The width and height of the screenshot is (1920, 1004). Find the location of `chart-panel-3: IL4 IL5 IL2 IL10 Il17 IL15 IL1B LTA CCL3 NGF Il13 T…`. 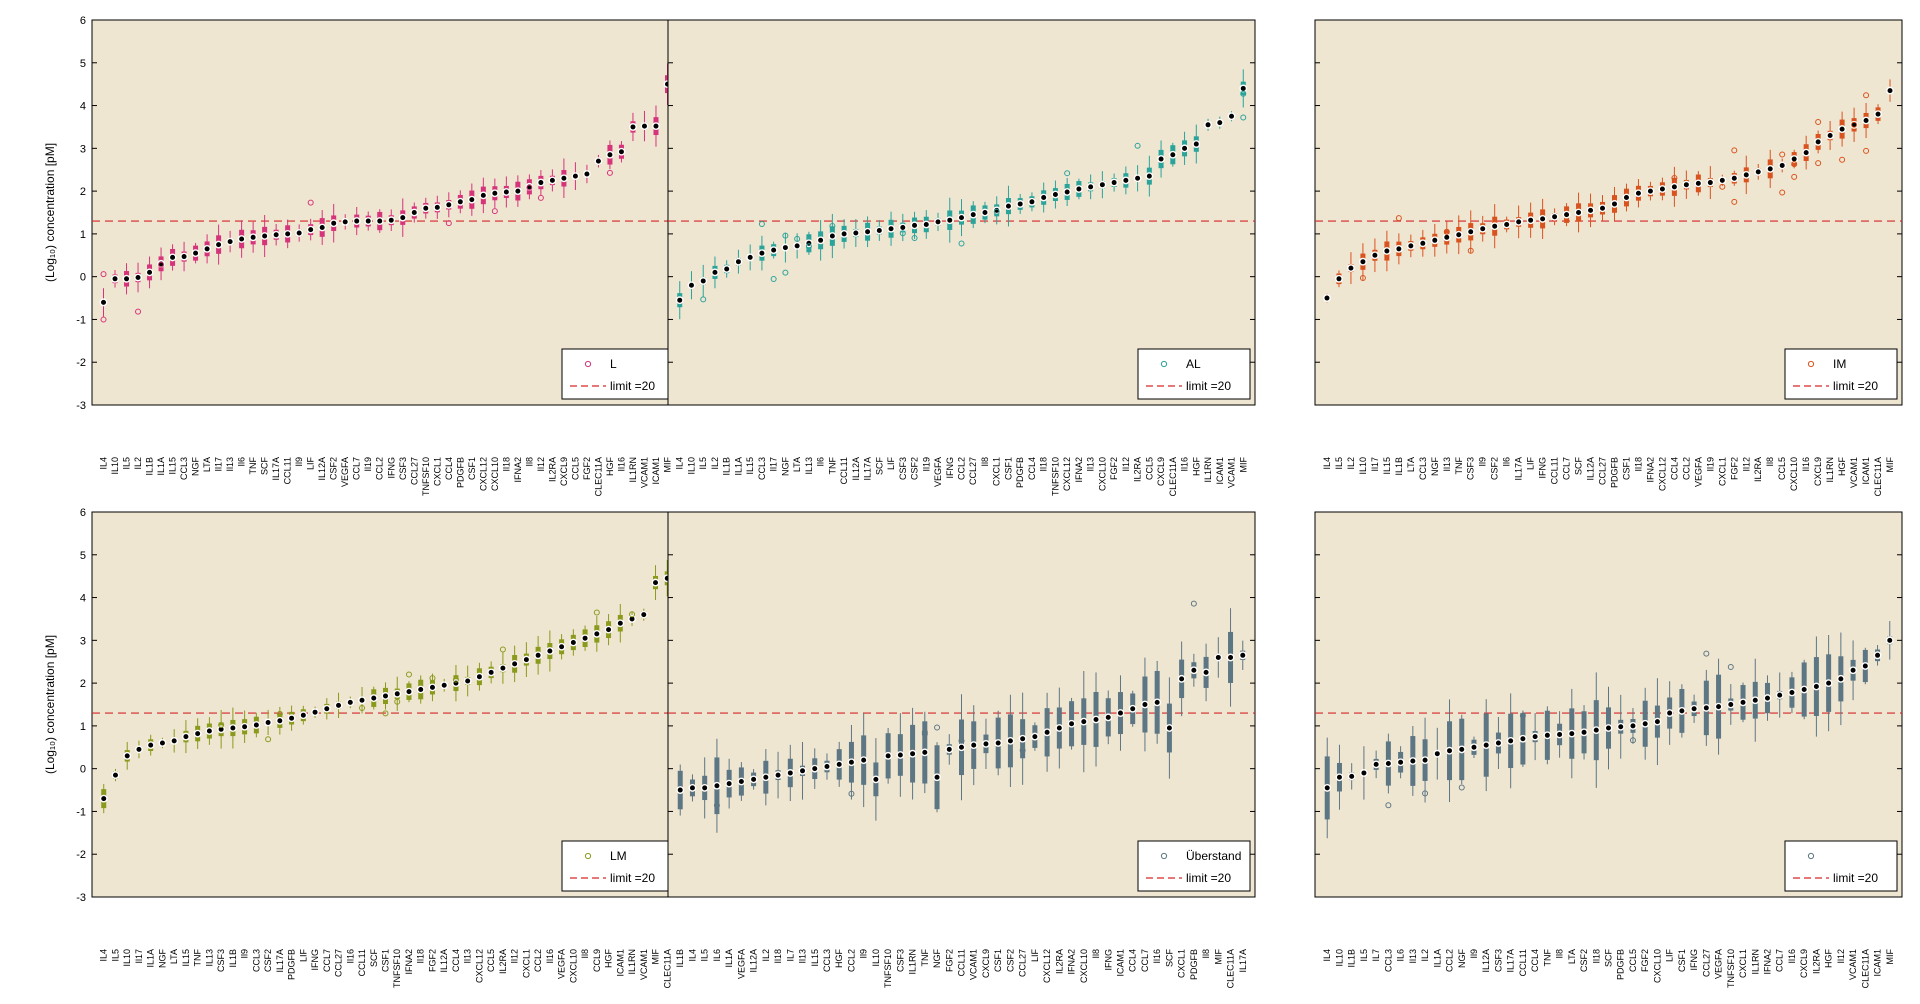

chart-panel-3: IL4 IL5 IL2 IL10 Il17 IL15 IL1B LTA CCL3 NGF Il13 T… is located at coordinates (1608, 258).